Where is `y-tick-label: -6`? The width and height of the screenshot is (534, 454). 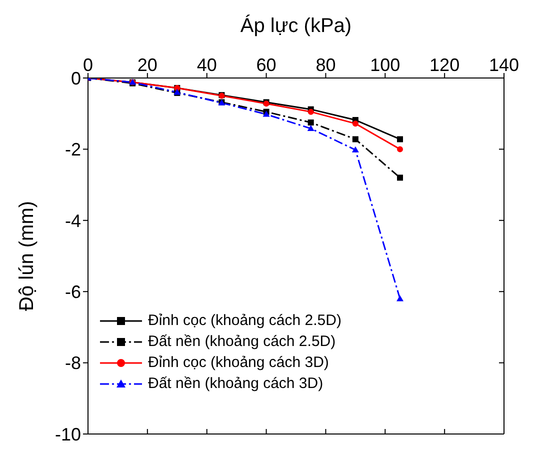 y-tick-label: -6 is located at coordinates (72, 292).